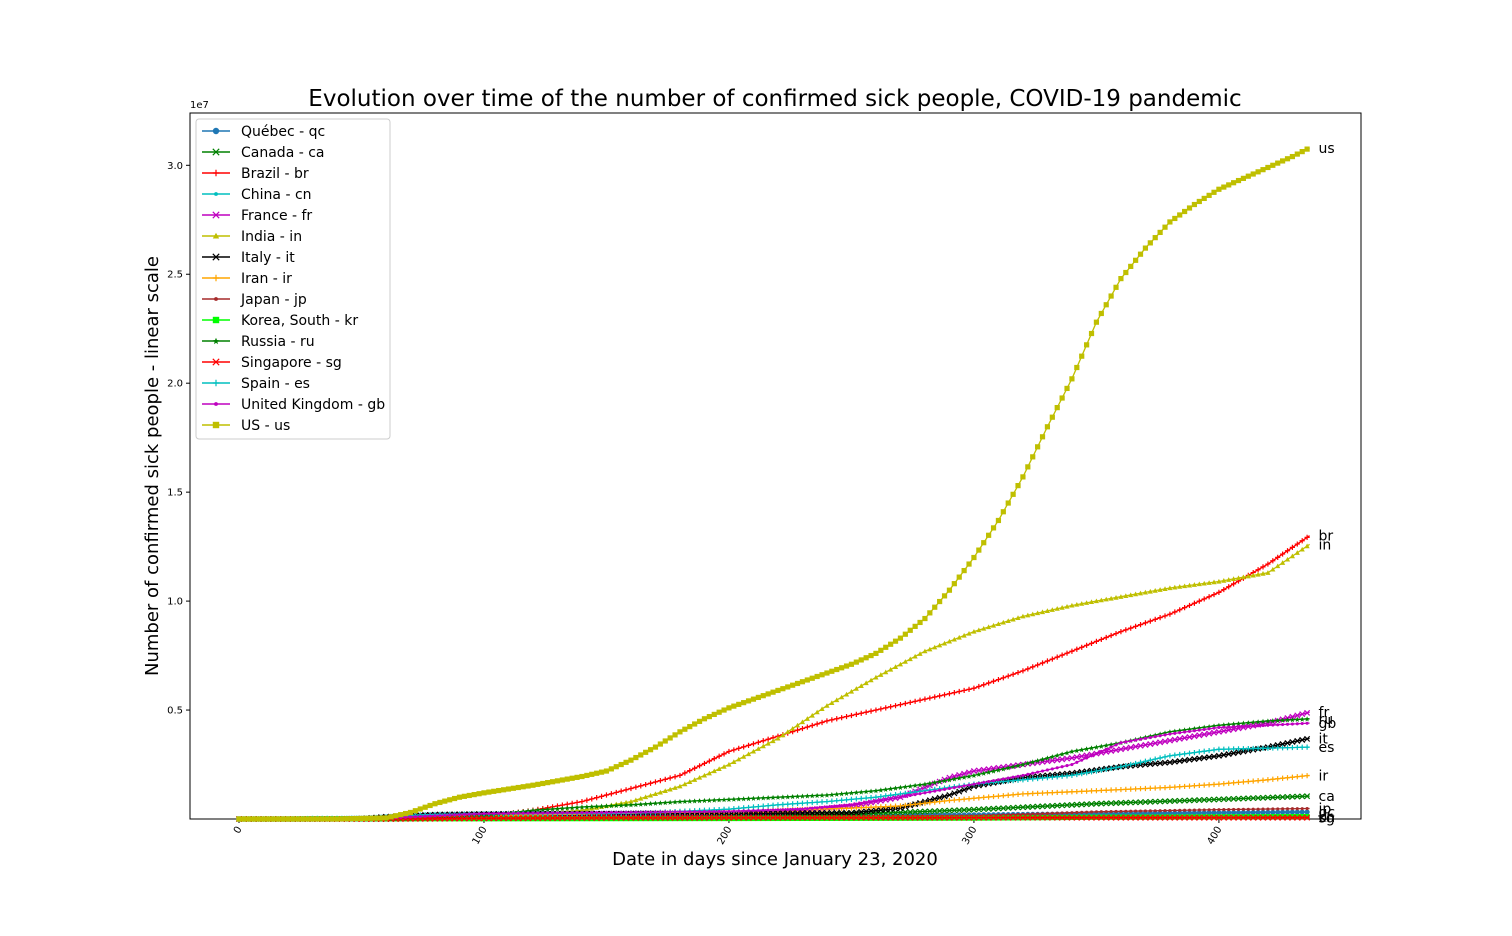 The width and height of the screenshot is (1512, 936). I want to click on legend-item-sg: Singapore - sg, so click(272, 363).